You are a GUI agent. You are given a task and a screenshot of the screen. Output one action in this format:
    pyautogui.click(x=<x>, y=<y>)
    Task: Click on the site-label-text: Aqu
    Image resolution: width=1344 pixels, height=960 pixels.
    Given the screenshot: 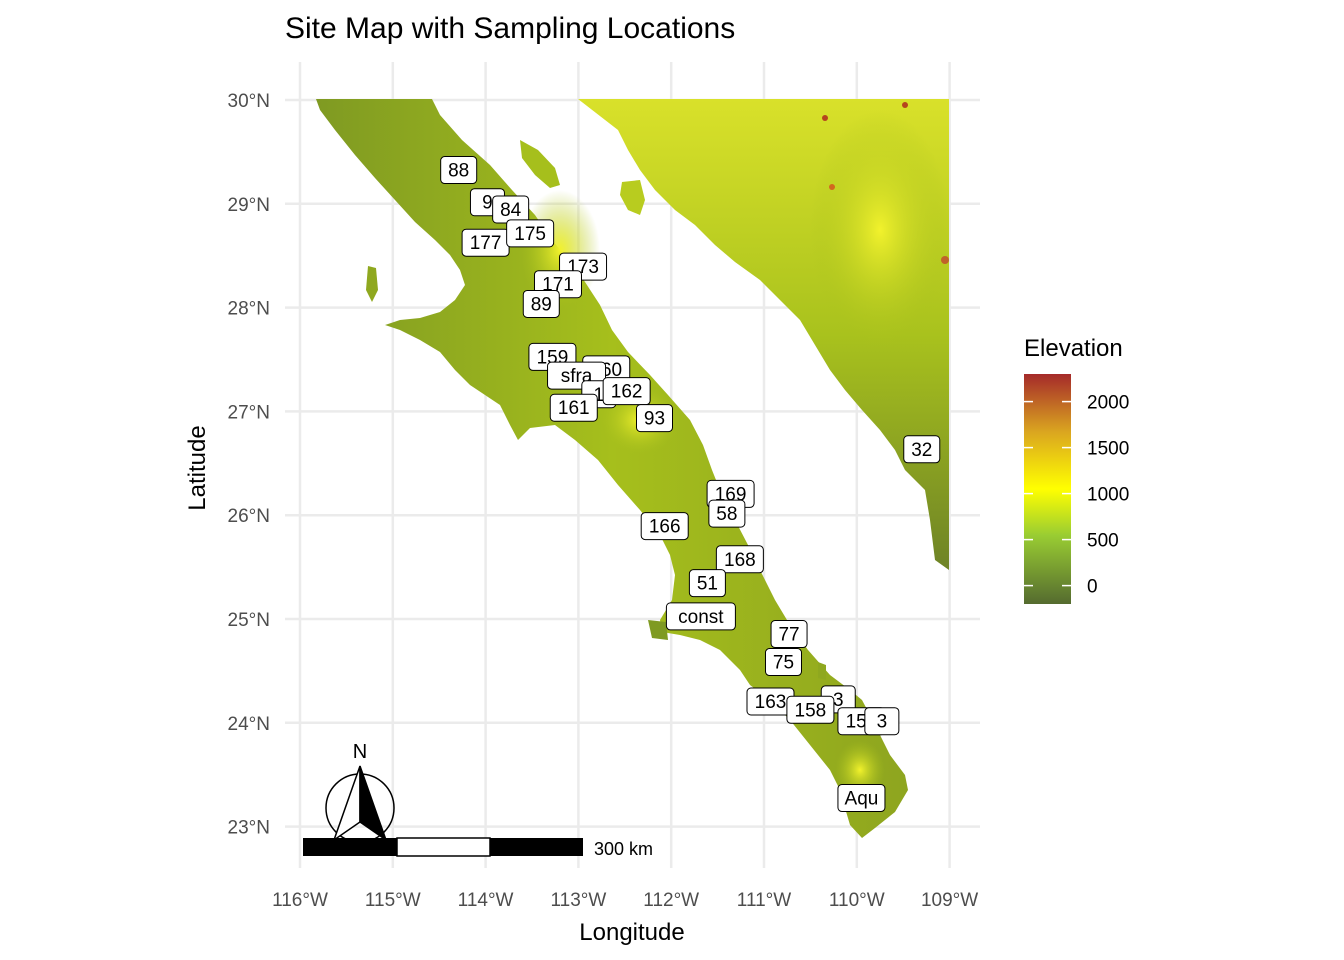 What is the action you would take?
    pyautogui.click(x=862, y=799)
    